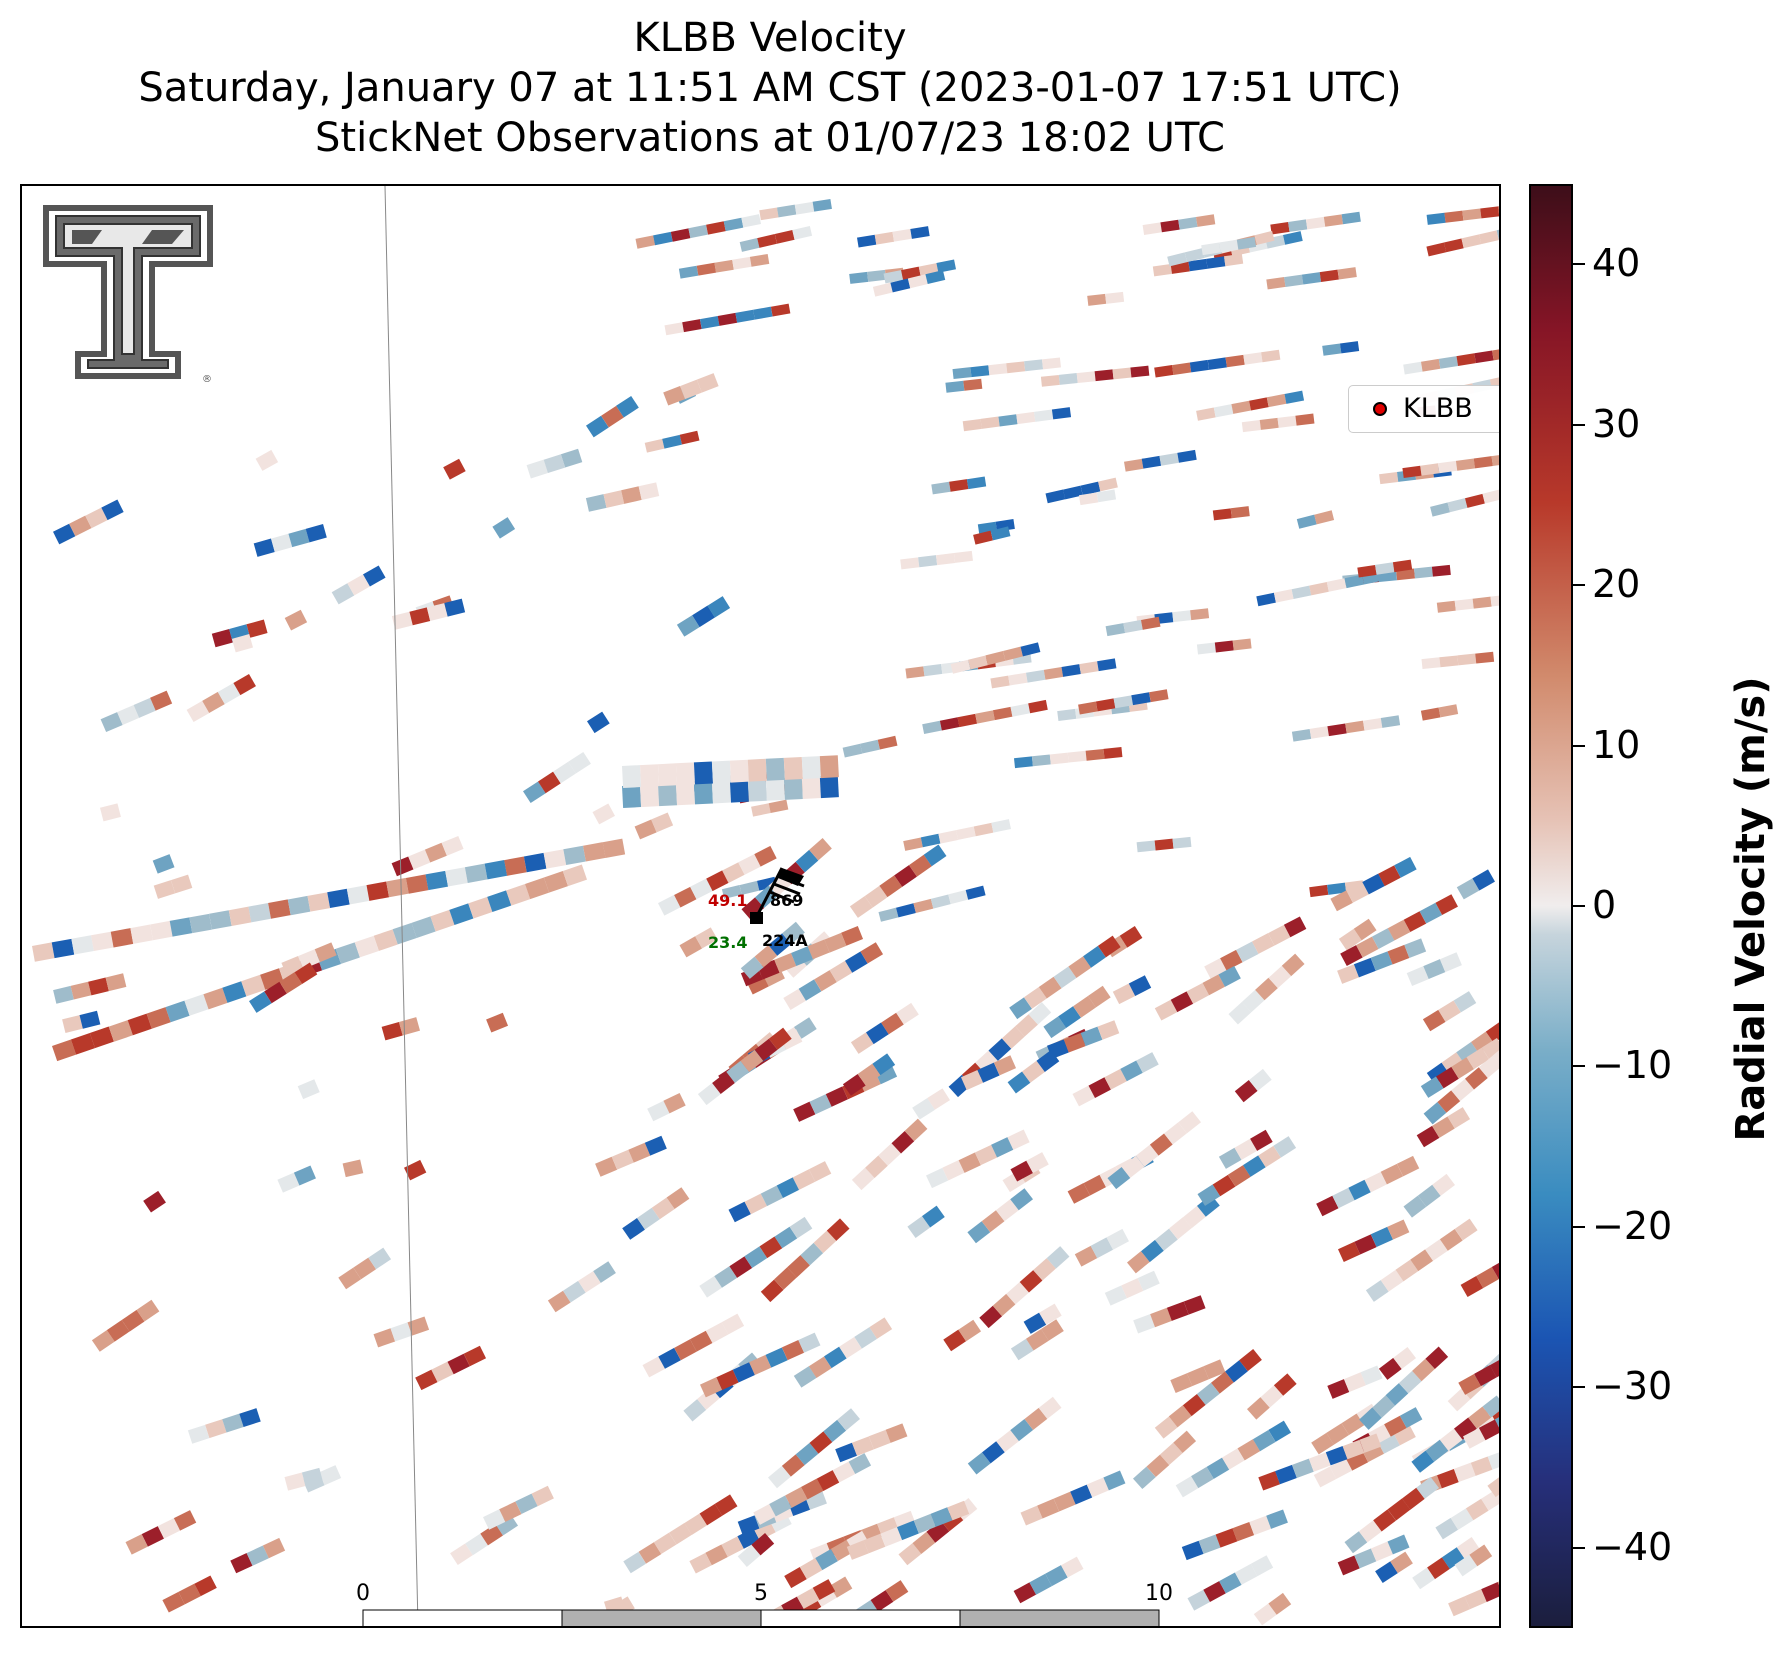 The image size is (1773, 1680). What do you see at coordinates (1632, 1065) in the screenshot?
I see `colorbar-tick-label: −10` at bounding box center [1632, 1065].